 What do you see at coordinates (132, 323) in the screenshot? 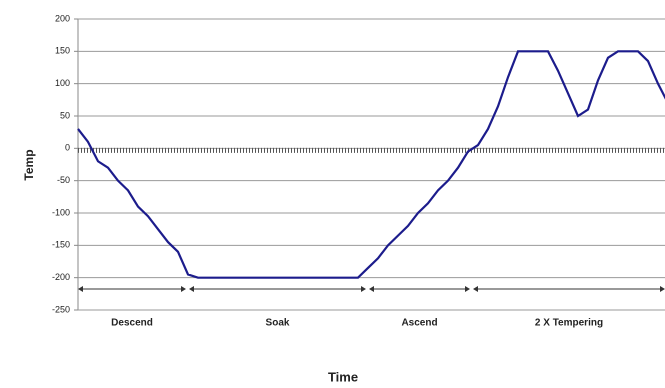
I see `phase-label: Descend` at bounding box center [132, 323].